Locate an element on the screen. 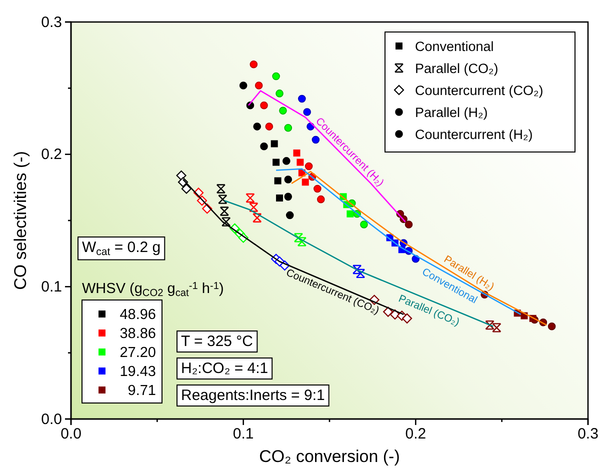 The width and height of the screenshot is (602, 470). legend-label: 38.86 is located at coordinates (138, 334).